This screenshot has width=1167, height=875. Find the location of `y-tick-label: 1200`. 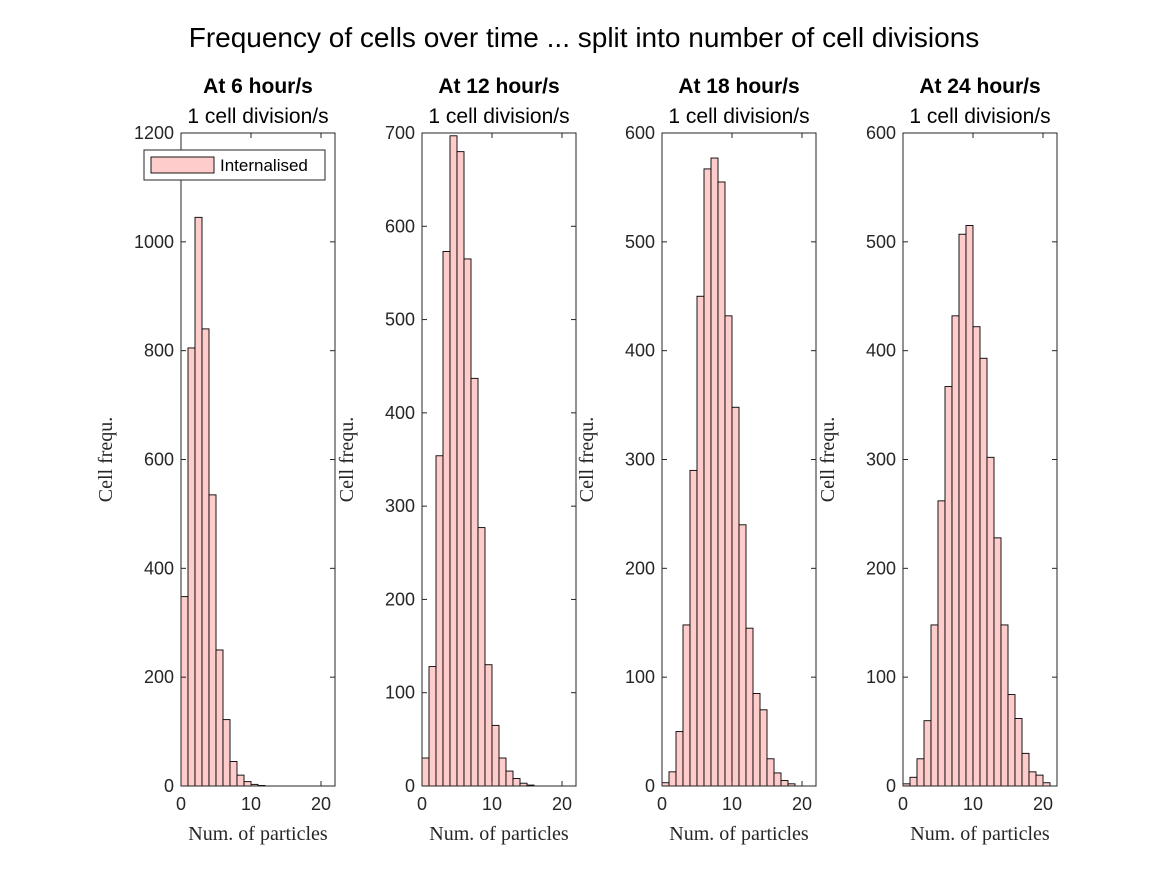

y-tick-label: 1200 is located at coordinates (154, 133).